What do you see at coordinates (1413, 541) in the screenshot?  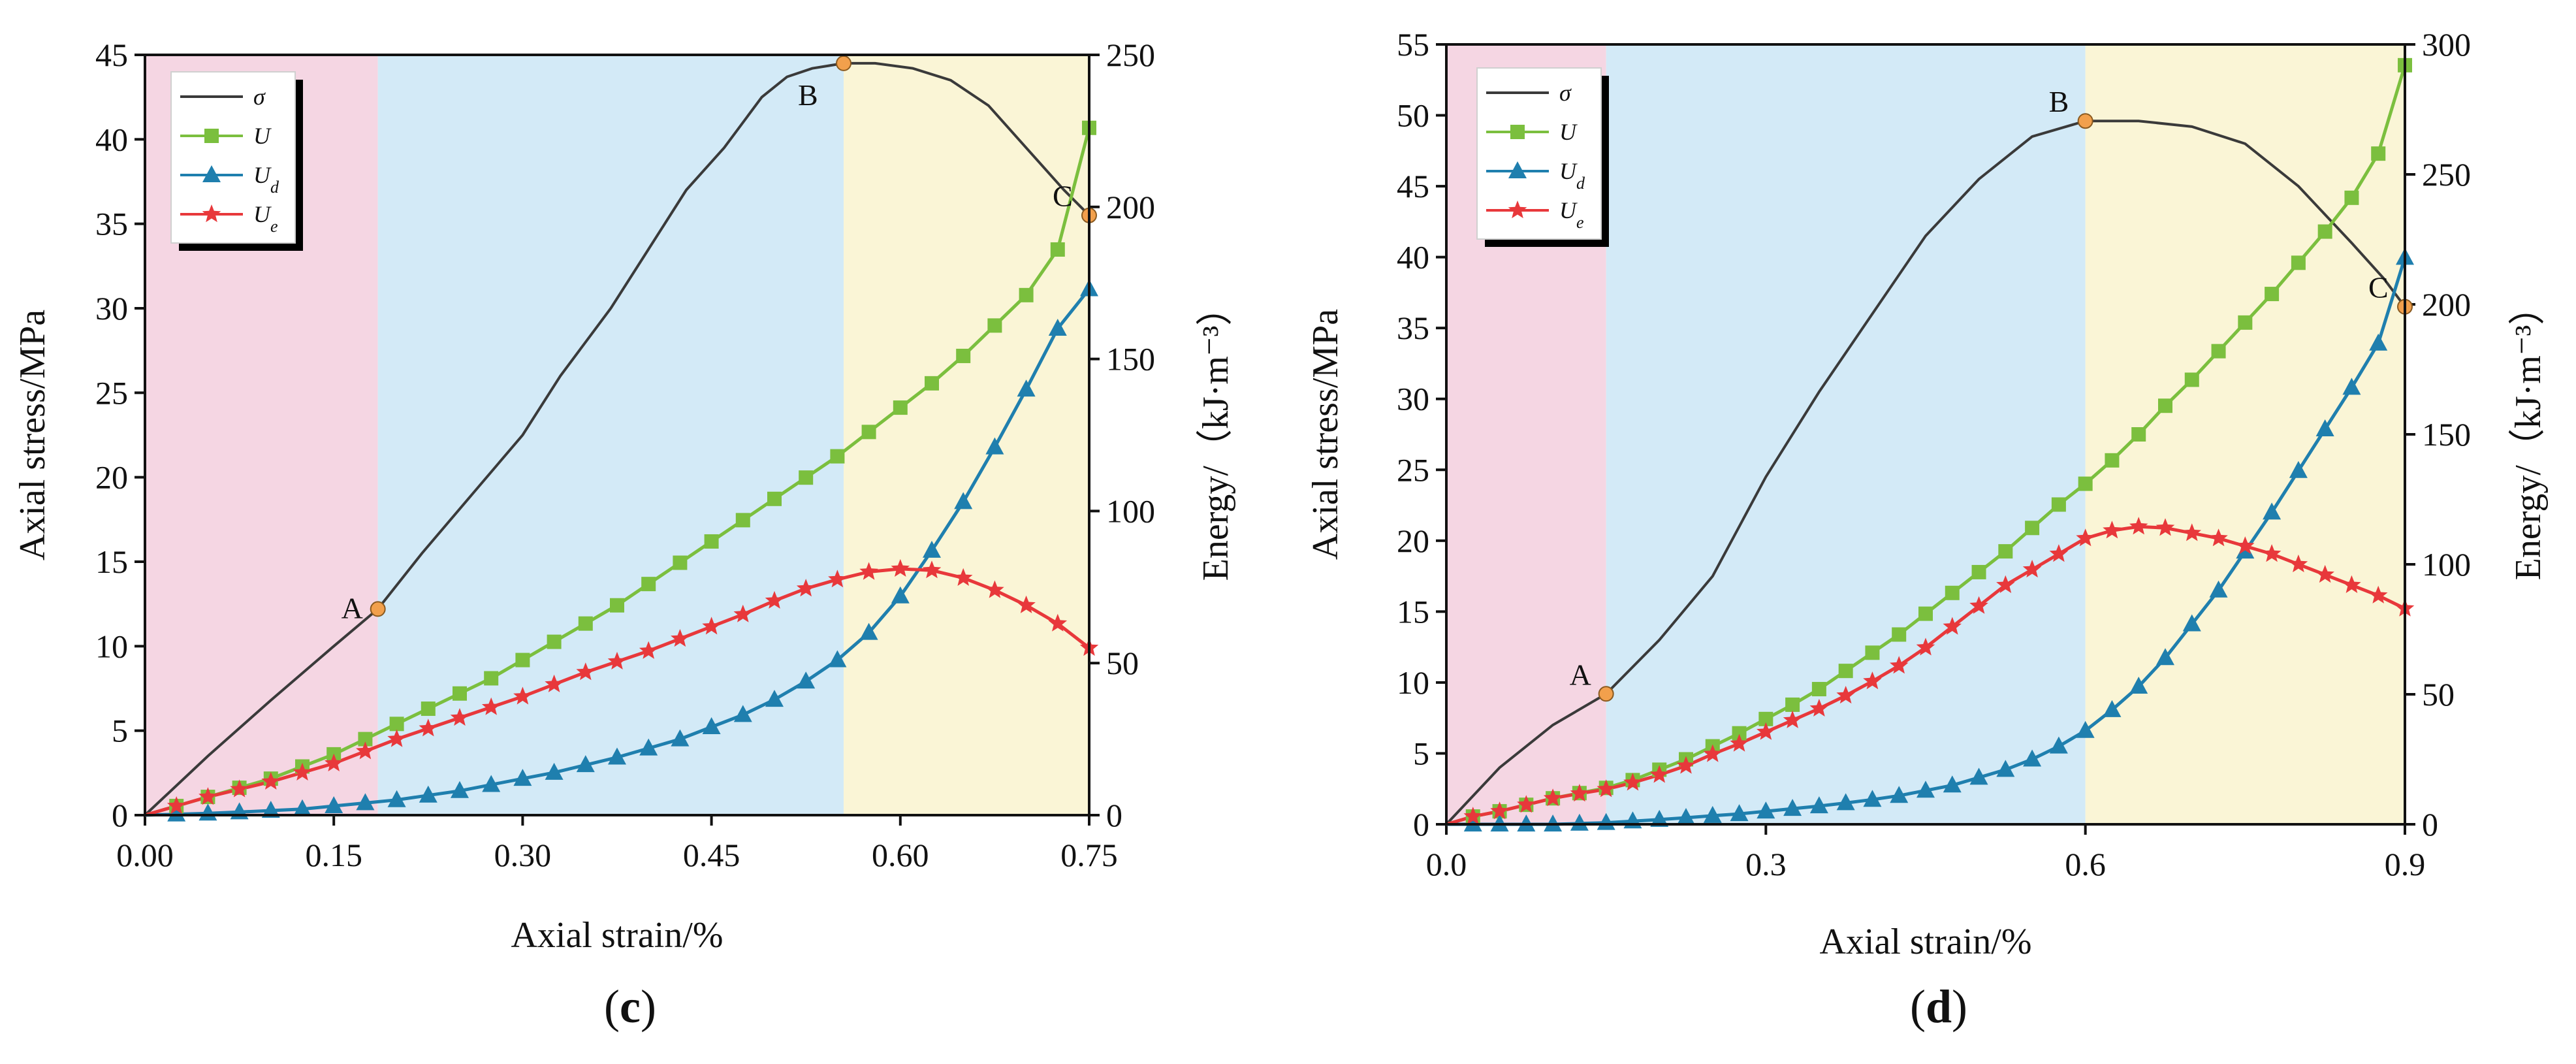 I see `y-left-tick-label: 20` at bounding box center [1413, 541].